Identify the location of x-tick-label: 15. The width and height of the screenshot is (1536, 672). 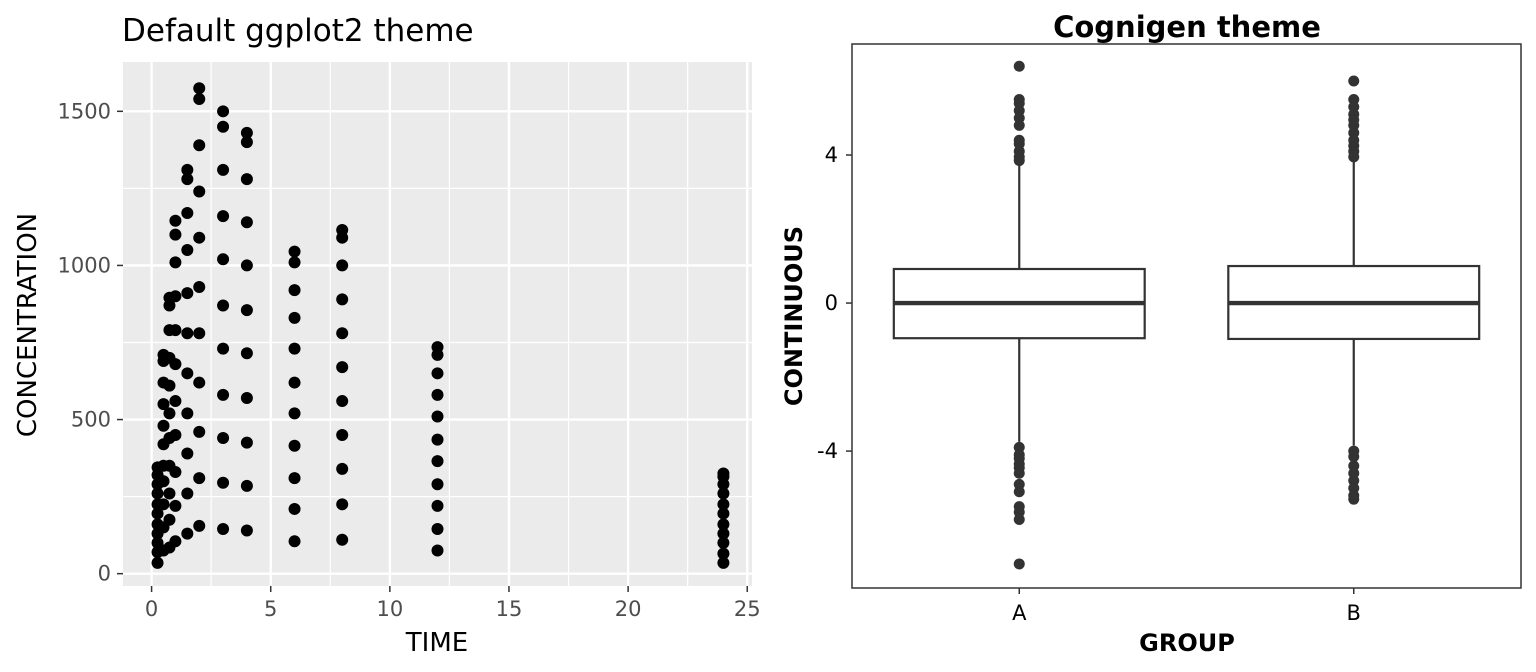
(509, 609).